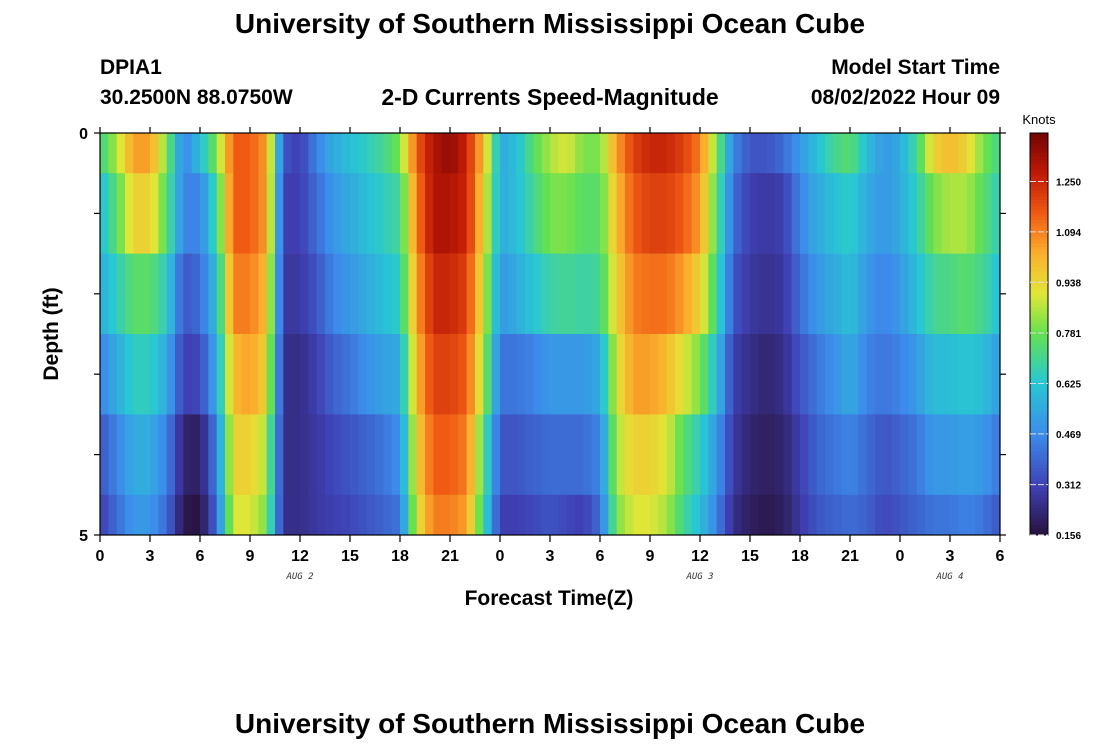  I want to click on x-tick-label: 0, so click(500, 556).